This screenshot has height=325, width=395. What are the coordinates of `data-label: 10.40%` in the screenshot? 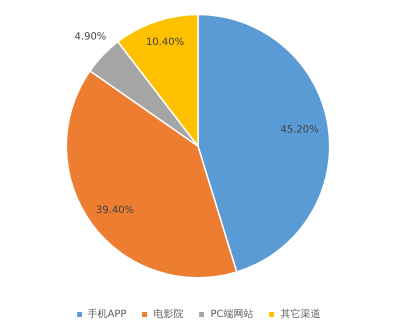 It's located at (165, 42).